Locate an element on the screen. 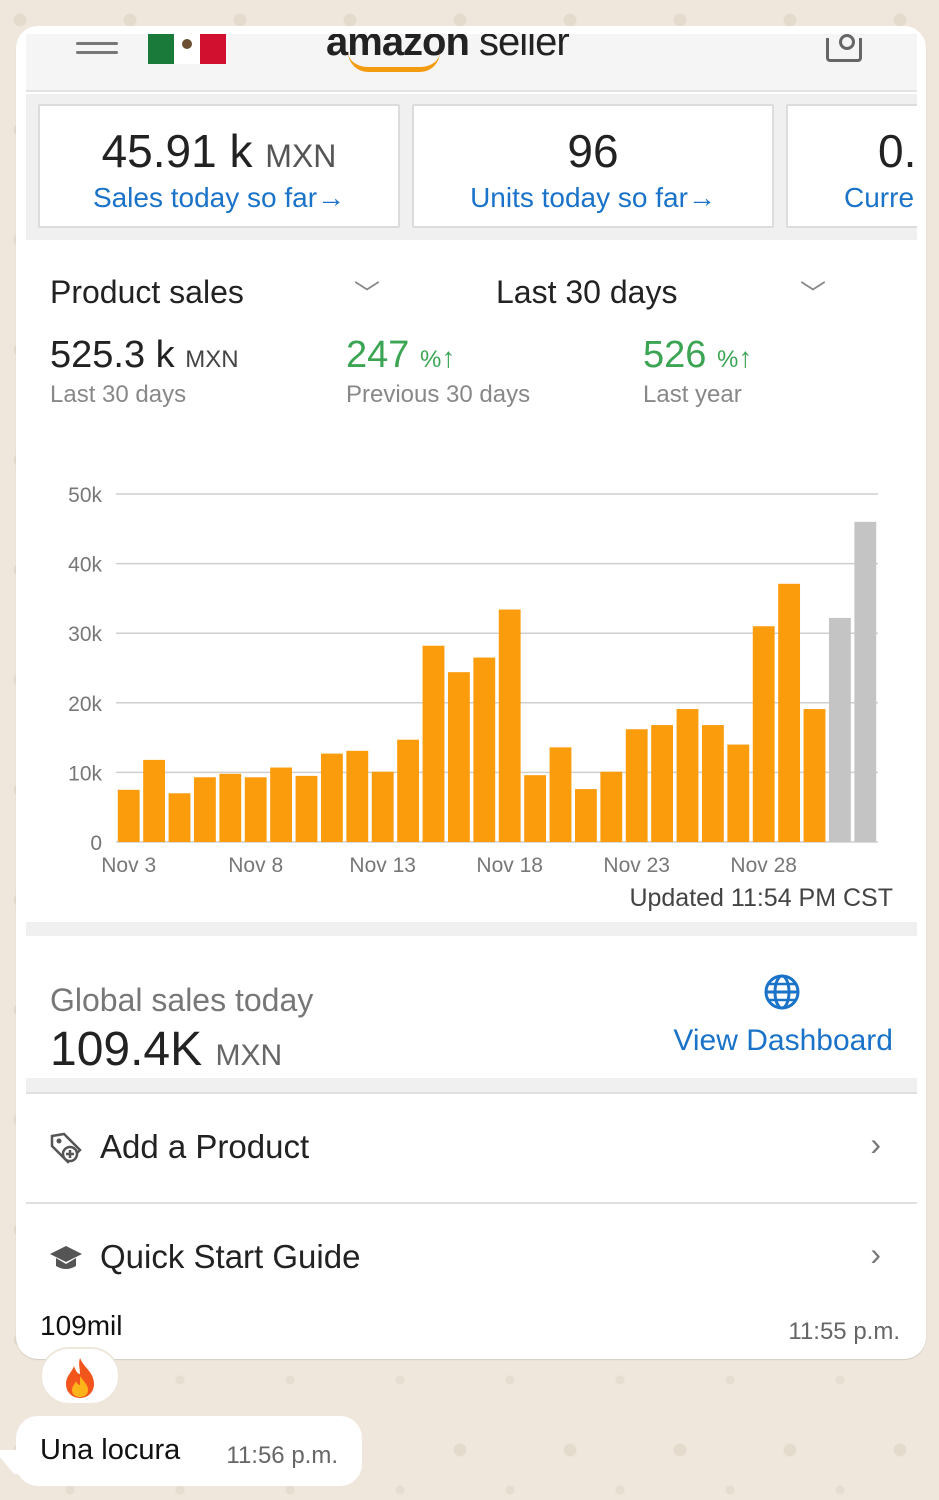 This screenshot has height=1500, width=939. stat-card-link: Units today so far→ is located at coordinates (593, 197).